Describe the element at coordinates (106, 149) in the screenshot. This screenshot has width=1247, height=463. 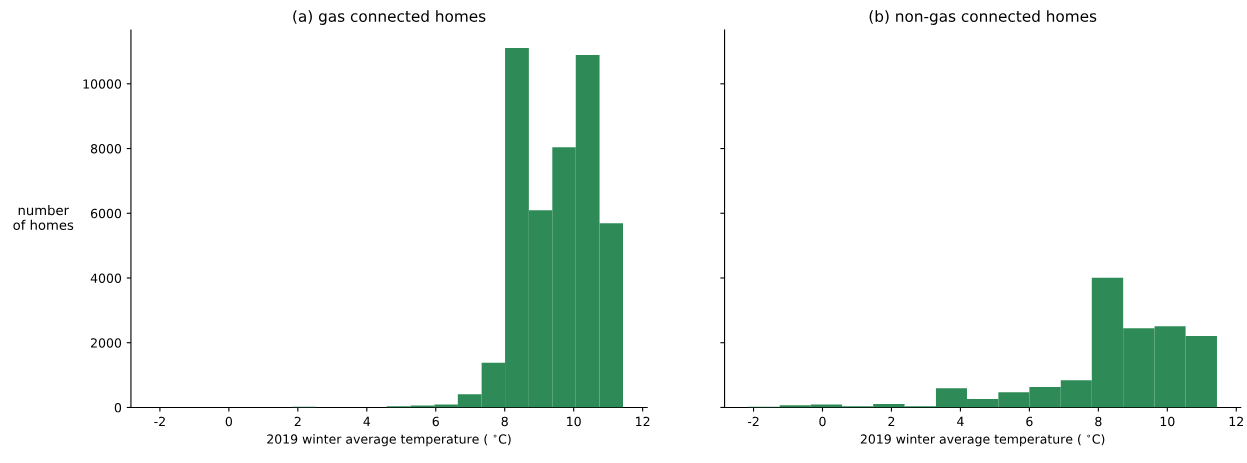
I see `y-tick-label: 8000` at that location.